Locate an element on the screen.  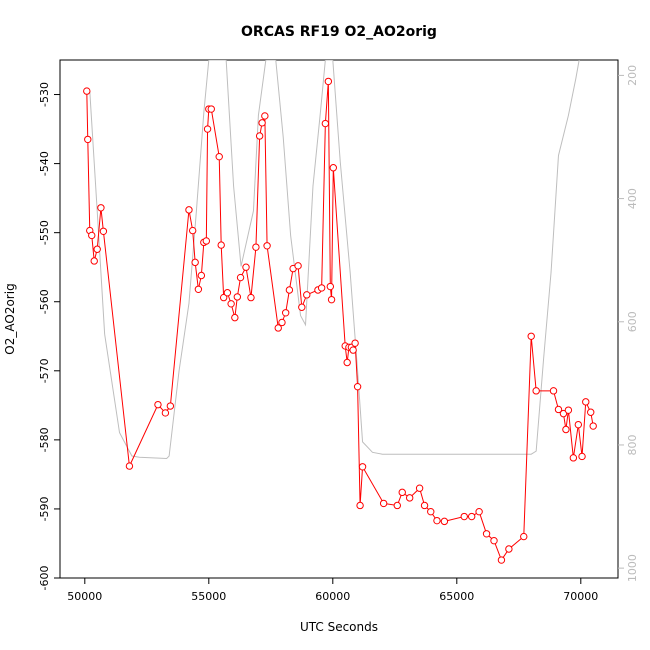
y-axis-label: O2_AO2orig is located at coordinates (10, 318).